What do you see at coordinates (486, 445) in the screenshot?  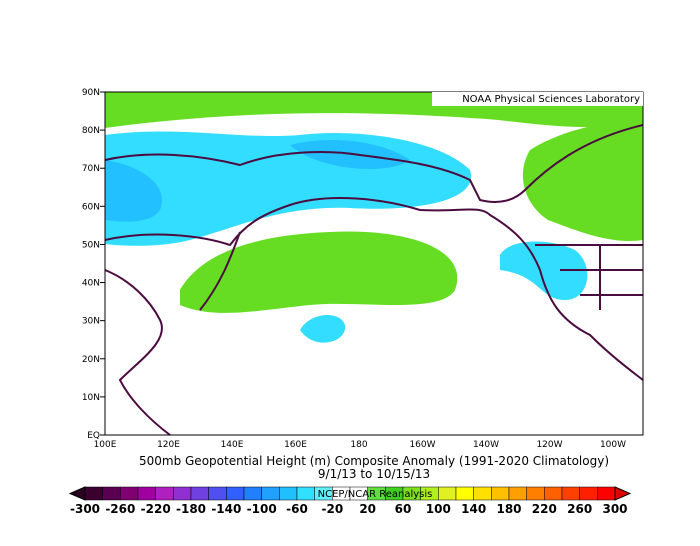 I see `lon-label: 140W` at bounding box center [486, 445].